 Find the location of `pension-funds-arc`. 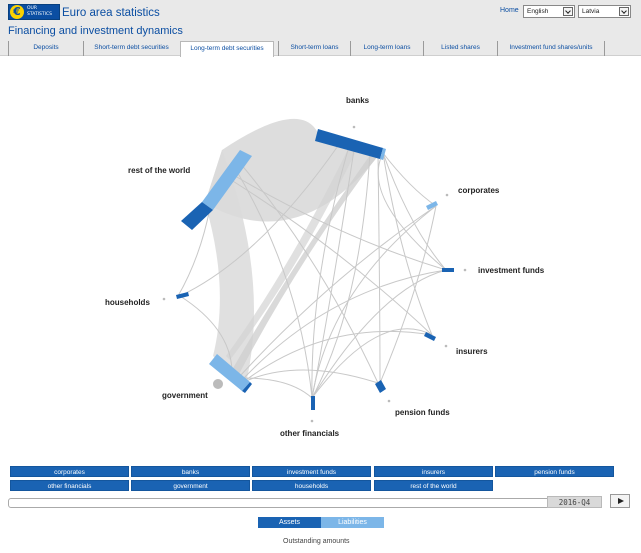

pension-funds-arc is located at coordinates (380, 386).